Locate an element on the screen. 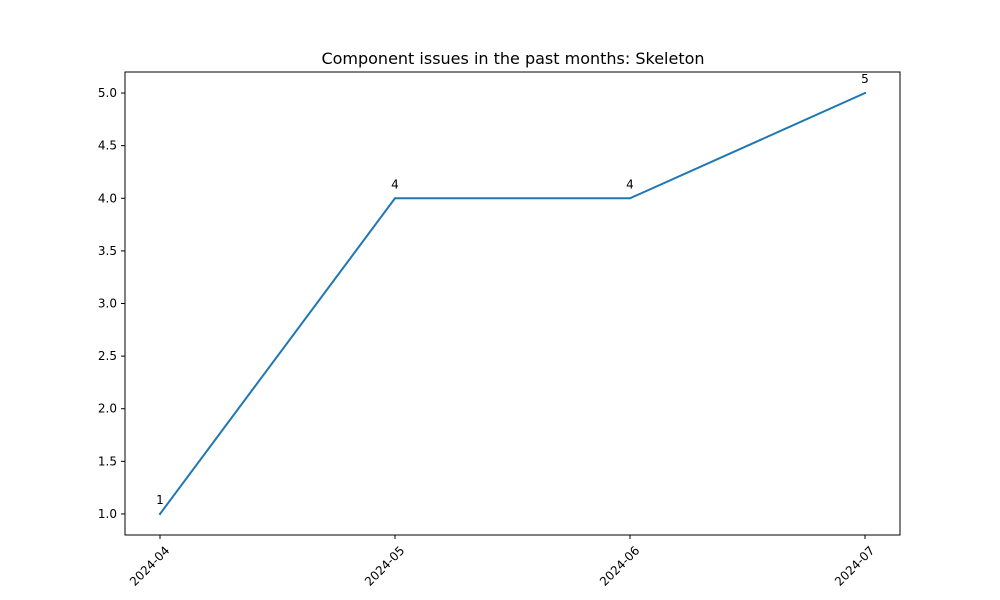 This screenshot has height=600, width=1000. y-tick-label: 5.0 is located at coordinates (107, 93).